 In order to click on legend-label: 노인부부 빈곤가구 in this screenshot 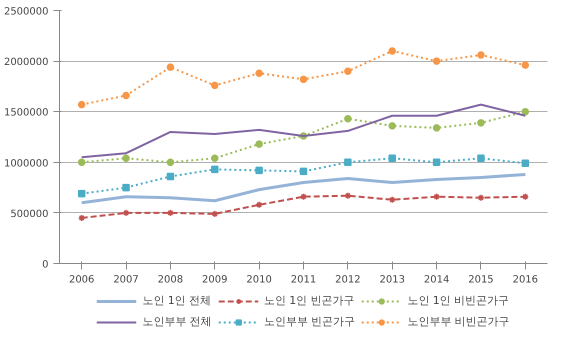, I will do `click(310, 321)`.